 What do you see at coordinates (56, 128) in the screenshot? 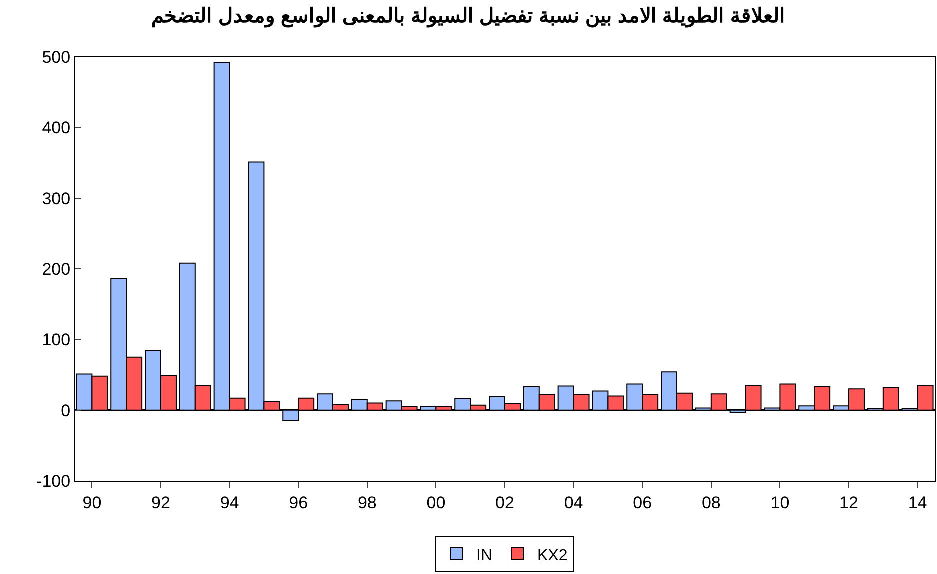
I see `y-tick-label: 400` at bounding box center [56, 128].